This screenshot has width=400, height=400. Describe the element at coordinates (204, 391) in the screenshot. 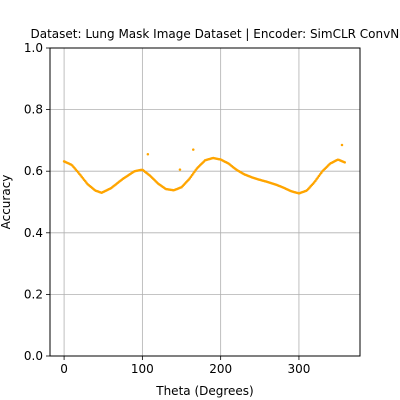

I see `x-axis-label: Theta (Degrees)` at that location.